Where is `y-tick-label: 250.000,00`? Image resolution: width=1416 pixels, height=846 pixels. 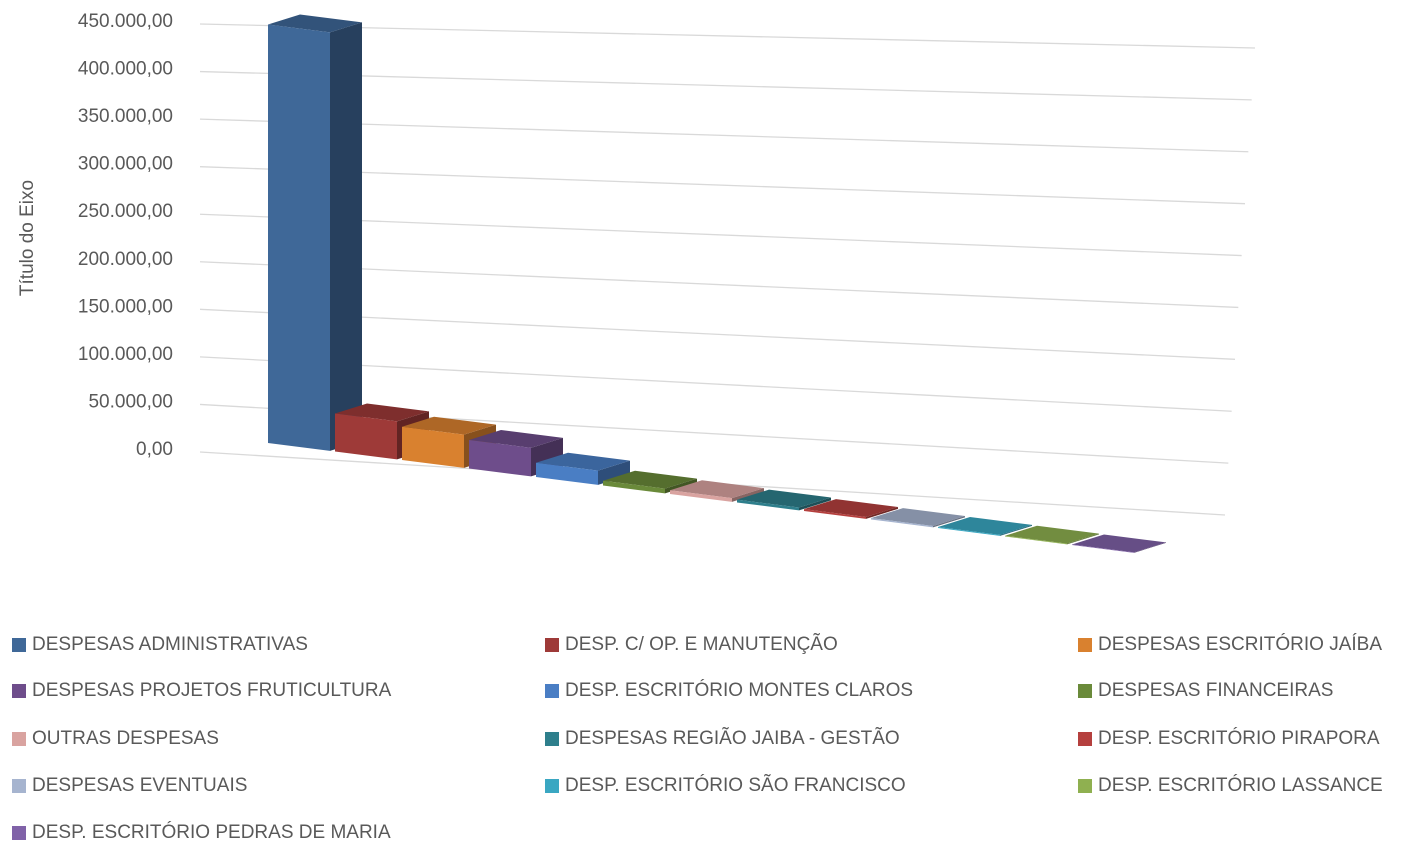 y-tick-label: 250.000,00 is located at coordinates (125, 211).